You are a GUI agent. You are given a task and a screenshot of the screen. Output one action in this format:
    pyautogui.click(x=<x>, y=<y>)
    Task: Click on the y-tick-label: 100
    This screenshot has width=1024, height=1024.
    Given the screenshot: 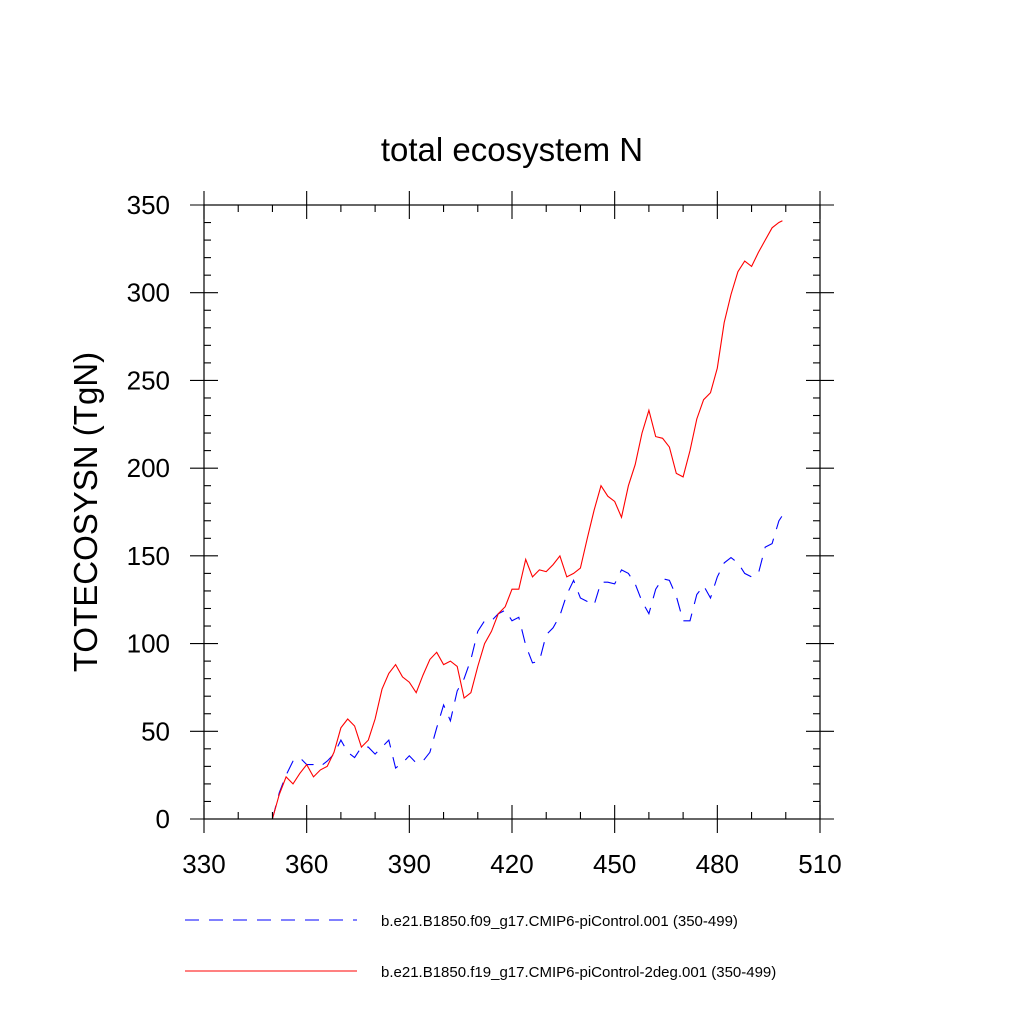 What is the action you would take?
    pyautogui.click(x=148, y=644)
    